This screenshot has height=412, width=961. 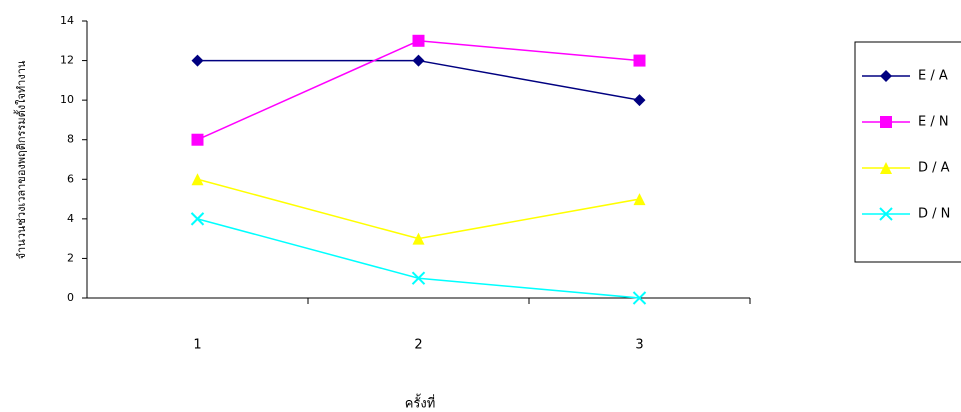 What do you see at coordinates (934, 168) in the screenshot?
I see `legend-label: D / A` at bounding box center [934, 168].